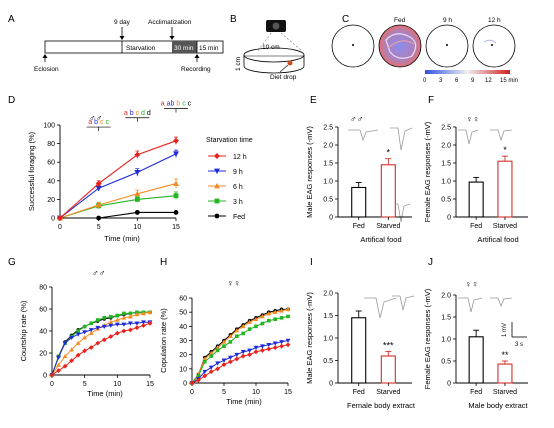 The height and width of the screenshot is (428, 554). I want to click on y-axis-title: Female EAG responses (-mV), so click(427, 338).